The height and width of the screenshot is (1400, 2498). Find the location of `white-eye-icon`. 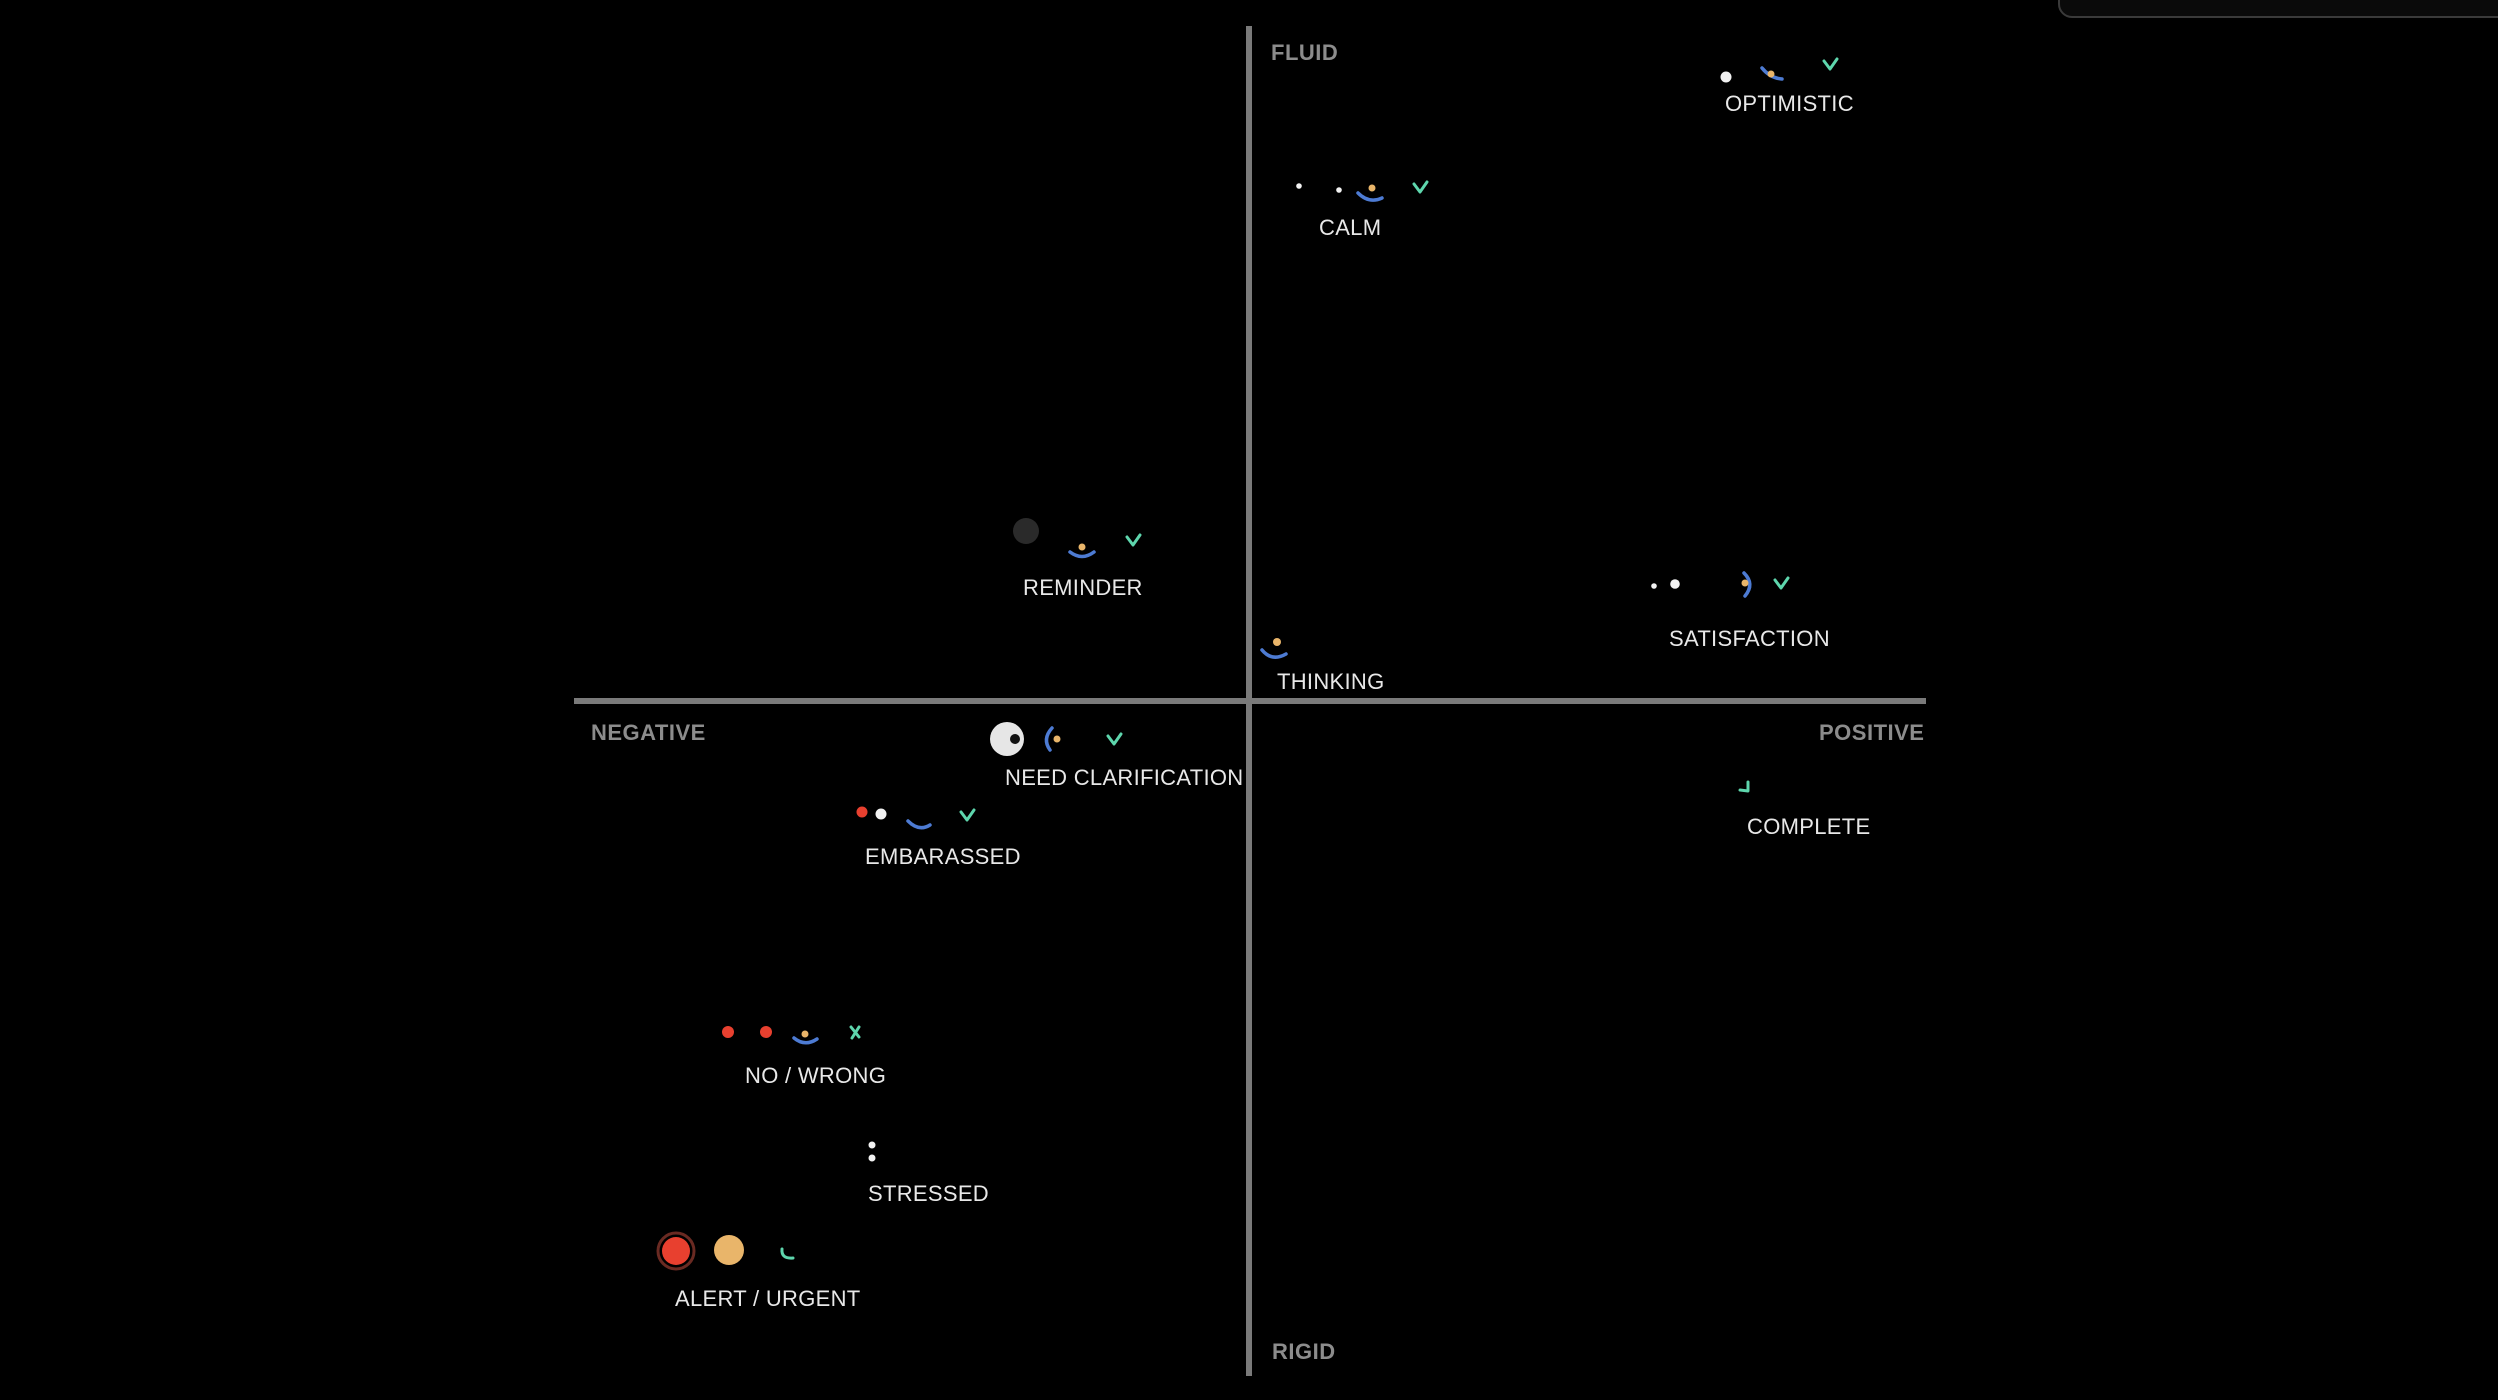

white-eye-icon is located at coordinates (1007, 739).